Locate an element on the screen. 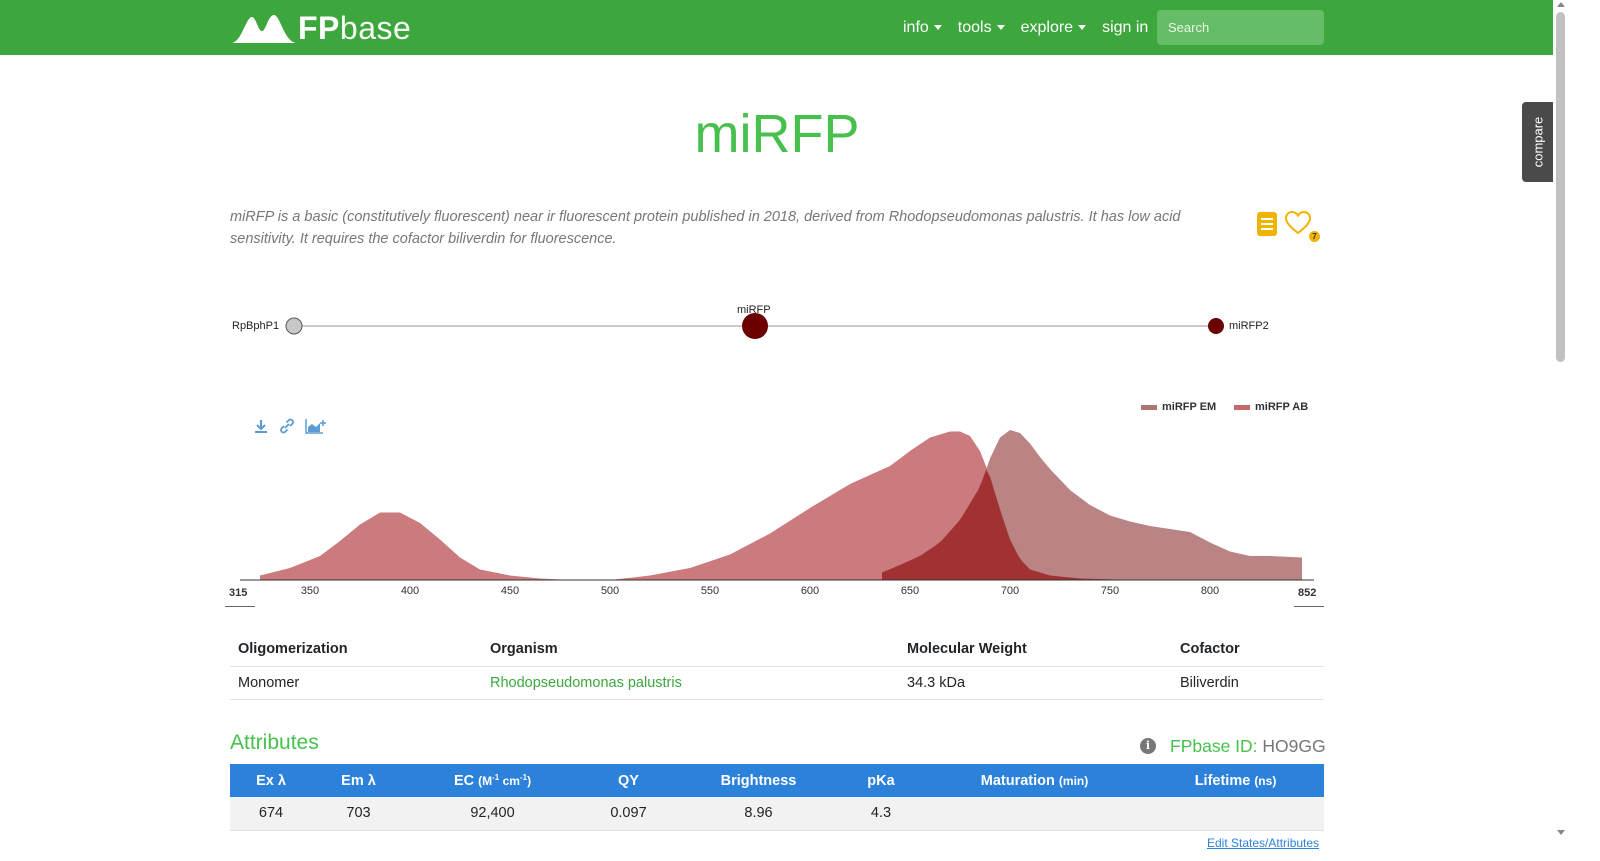 The height and width of the screenshot is (861, 1600). maturation-value is located at coordinates (1034, 814).